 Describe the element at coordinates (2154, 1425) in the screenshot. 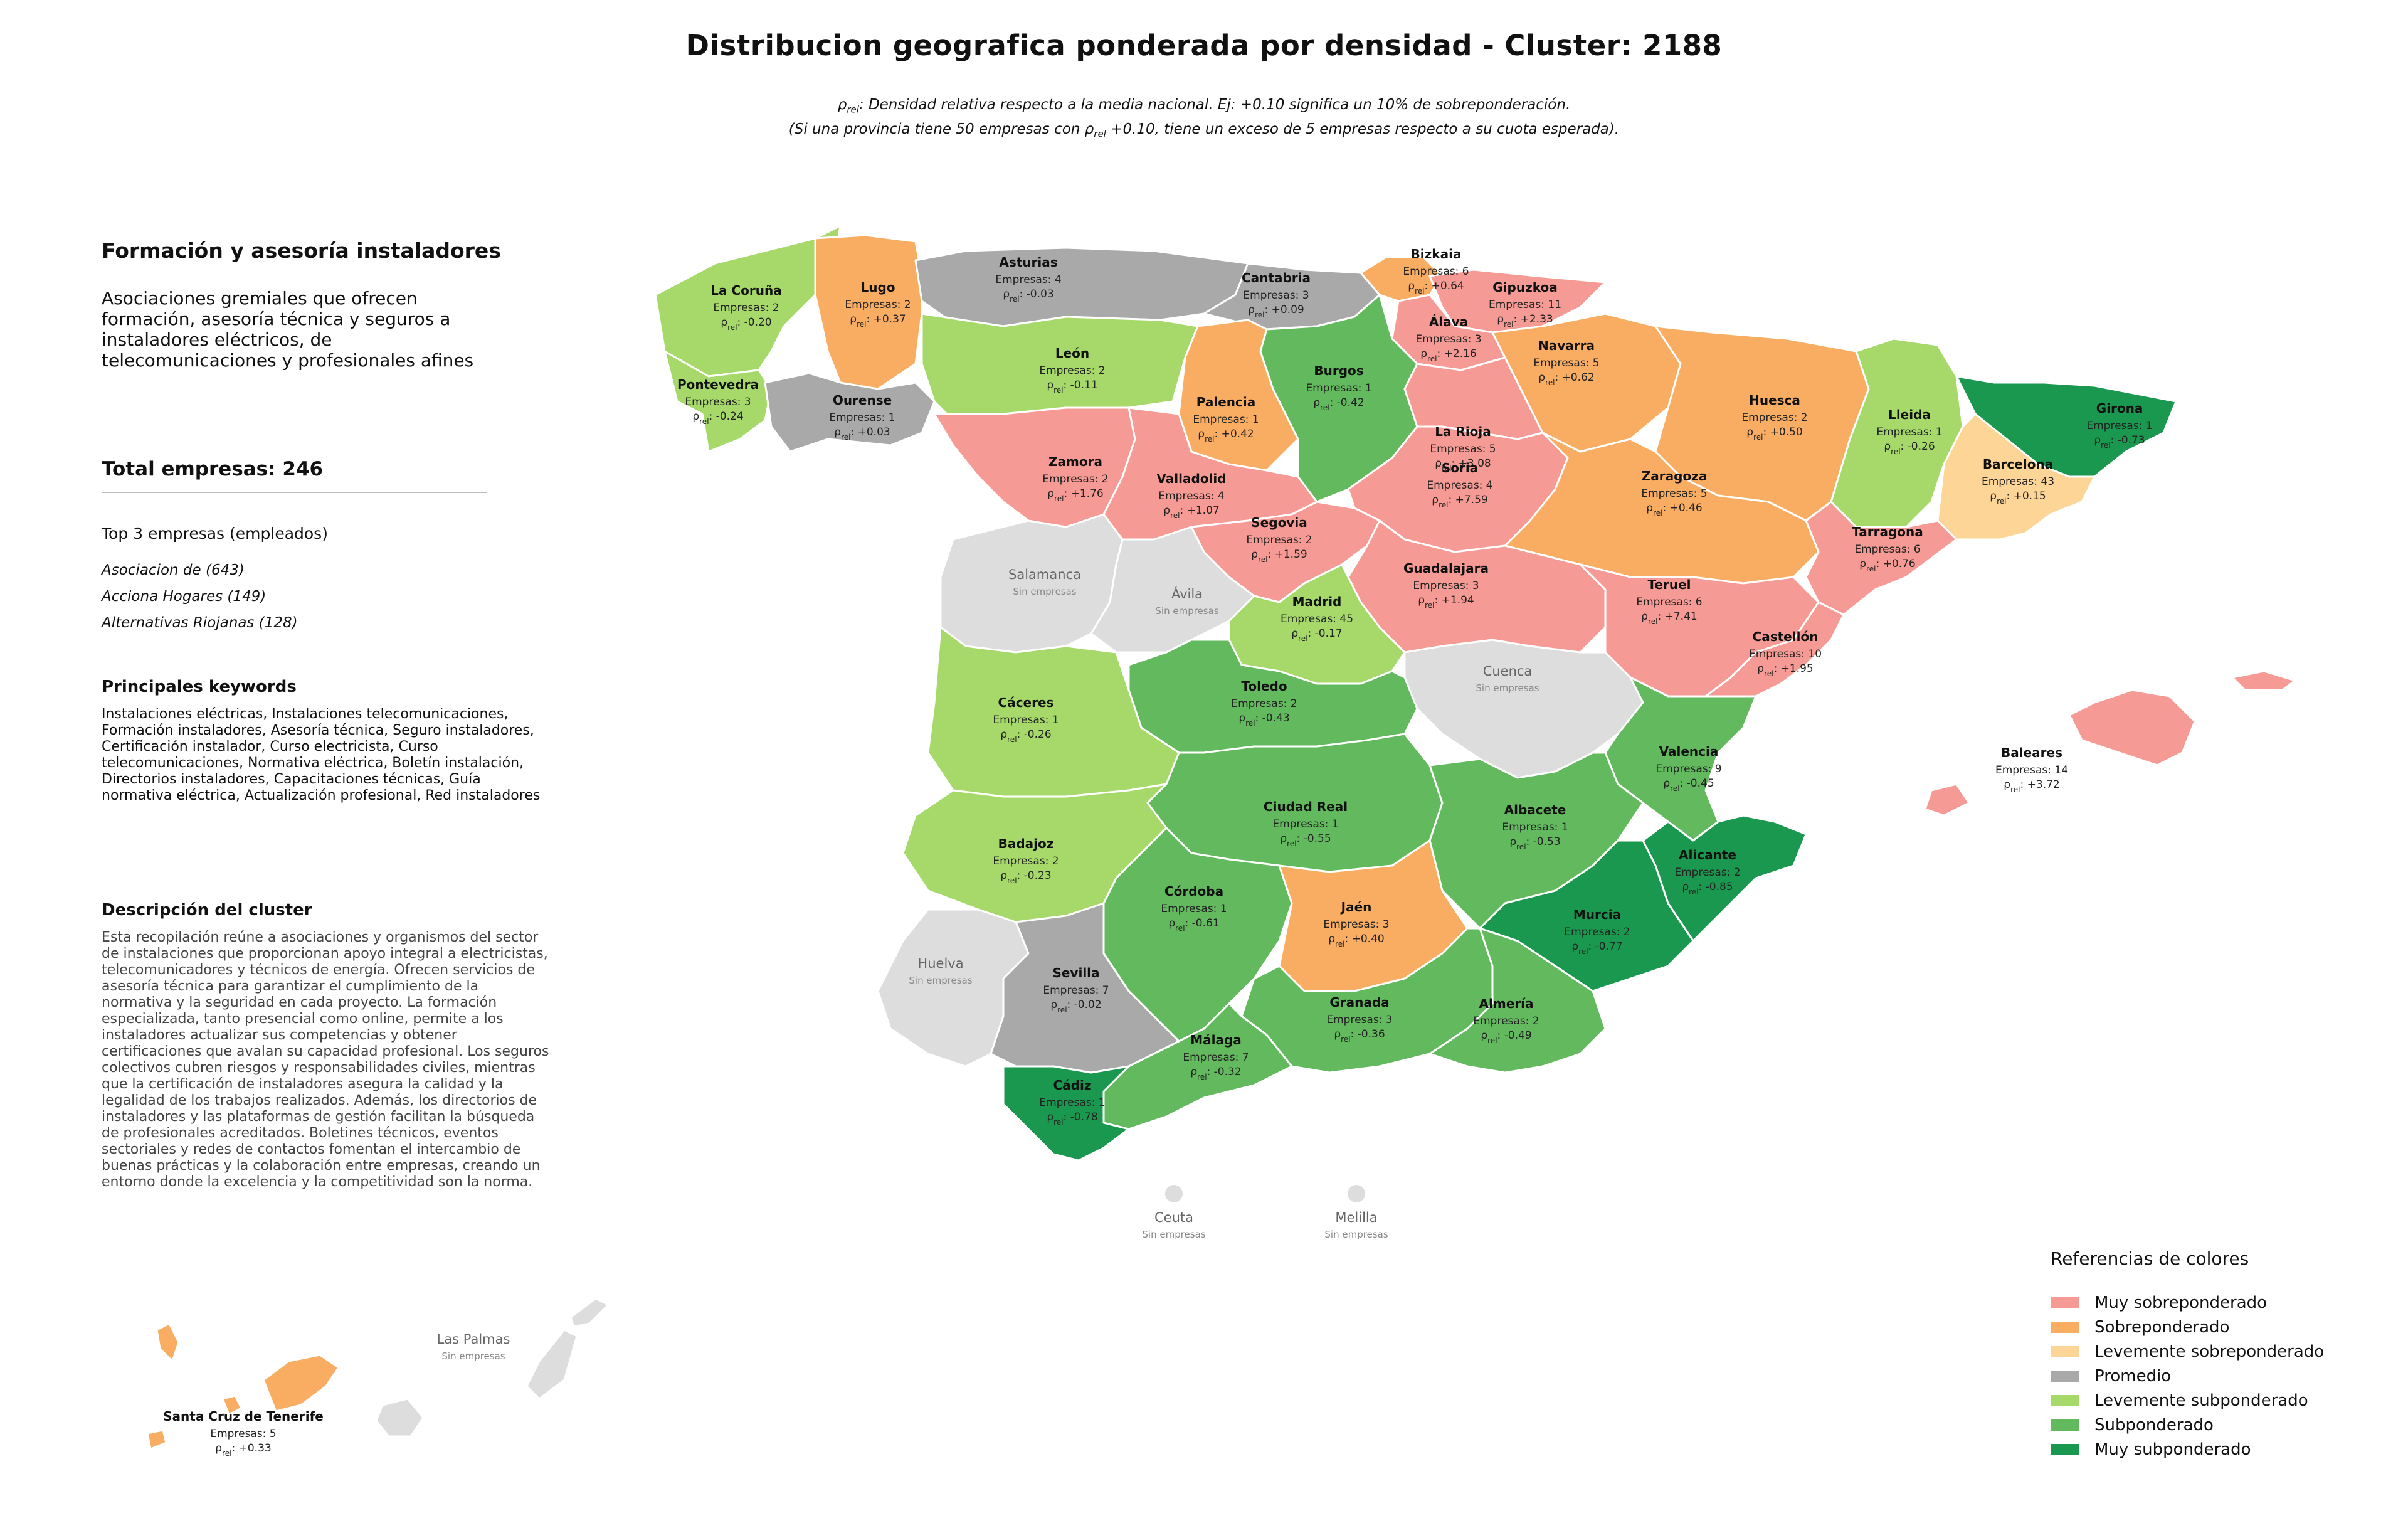

I see `legend-label: Subponderado` at that location.